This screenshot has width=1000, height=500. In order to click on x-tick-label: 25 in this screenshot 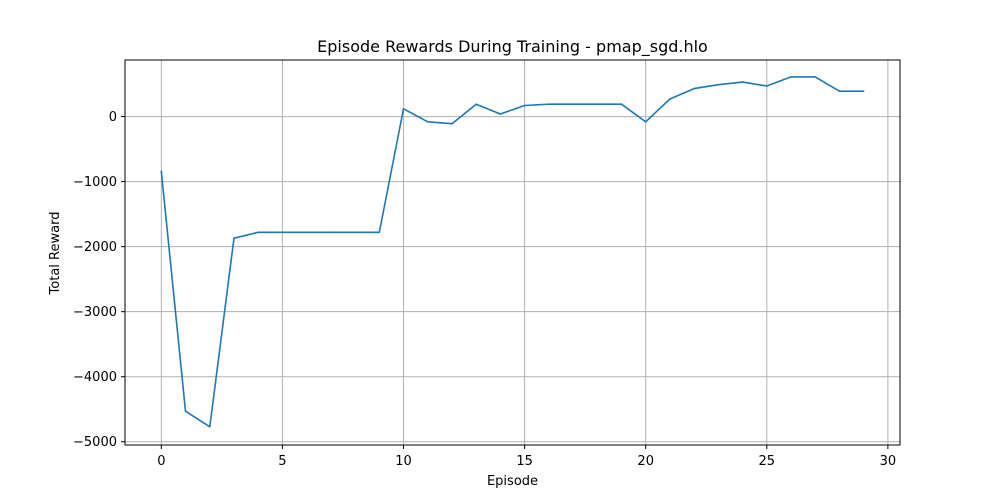, I will do `click(767, 461)`.